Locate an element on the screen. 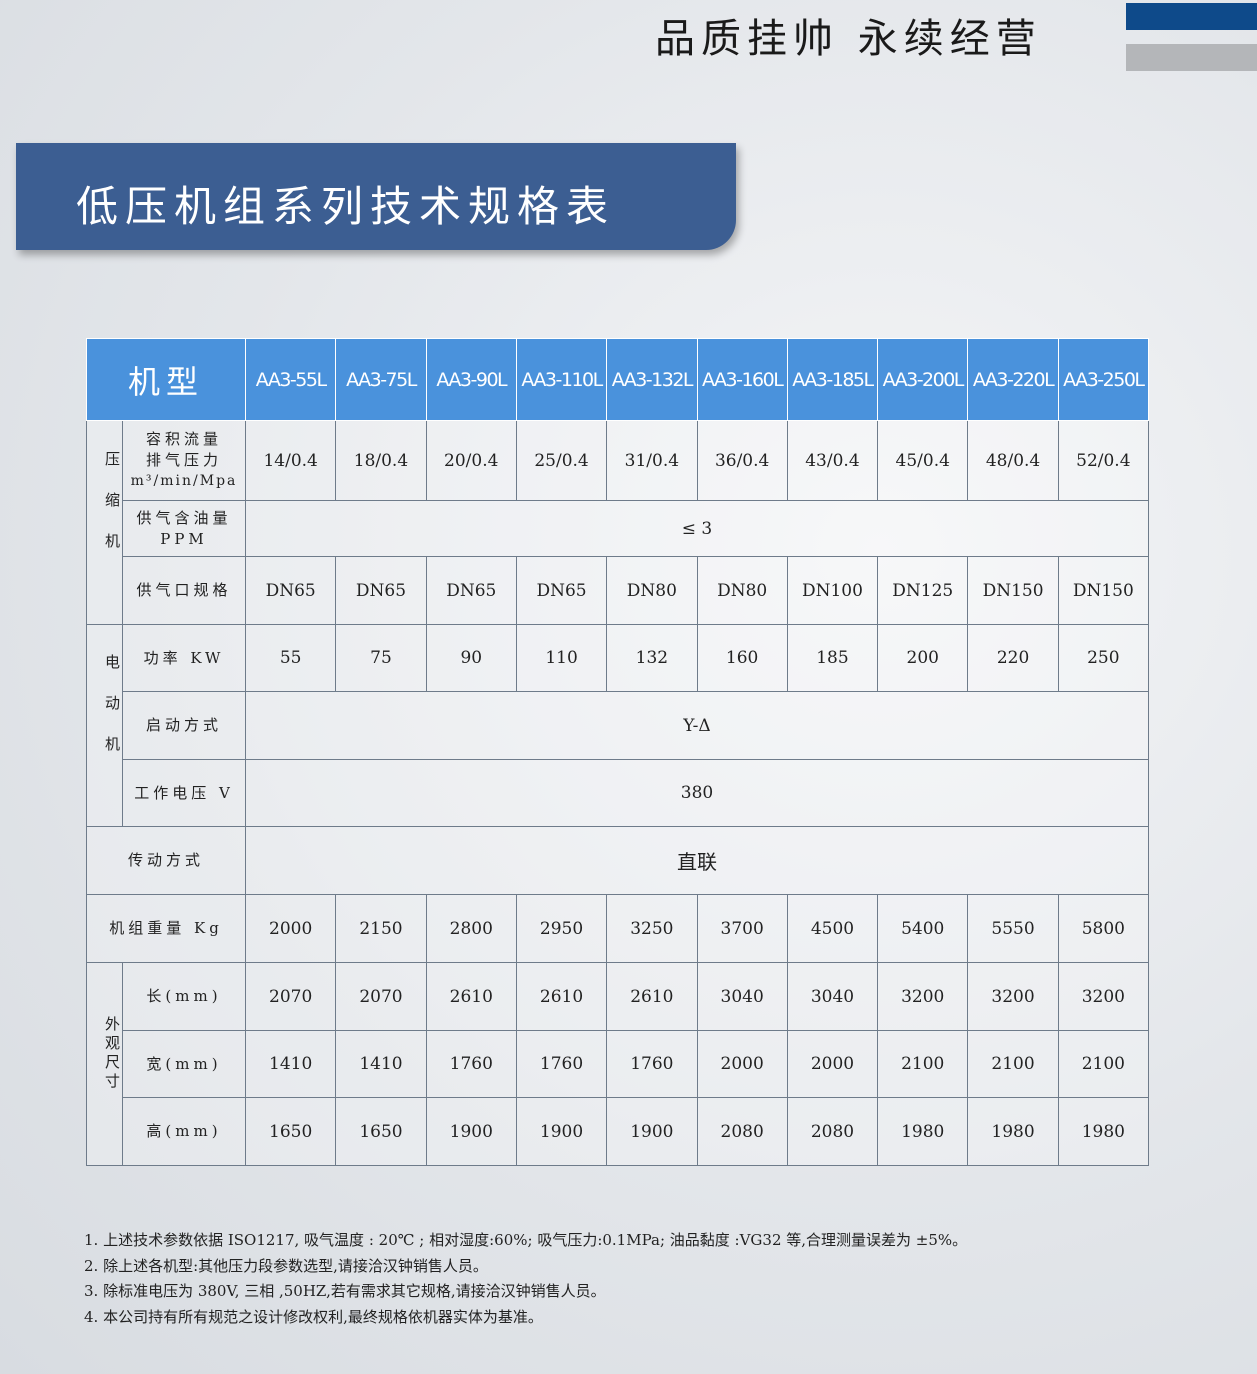 The height and width of the screenshot is (1374, 1257). cell: 55 is located at coordinates (291, 658).